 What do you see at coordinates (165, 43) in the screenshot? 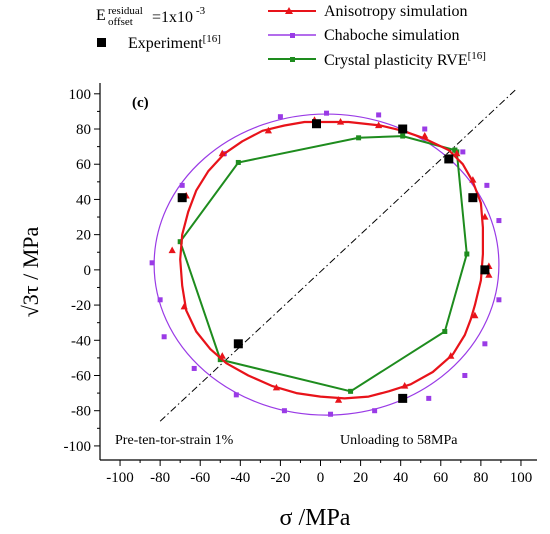
I see `legend-experiment-label: Experiment` at bounding box center [165, 43].